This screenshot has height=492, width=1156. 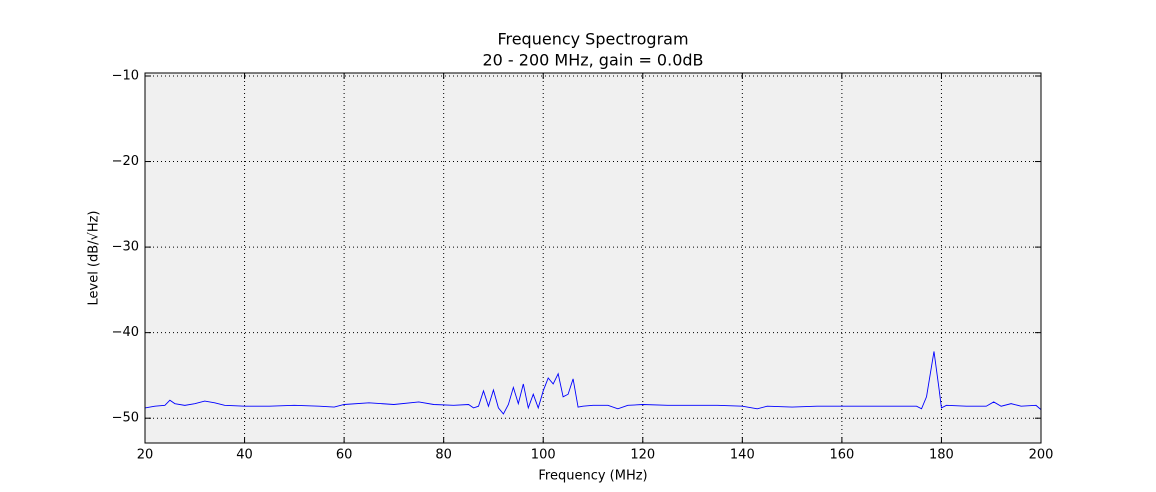 I want to click on x-tick-label: 140, so click(x=742, y=455).